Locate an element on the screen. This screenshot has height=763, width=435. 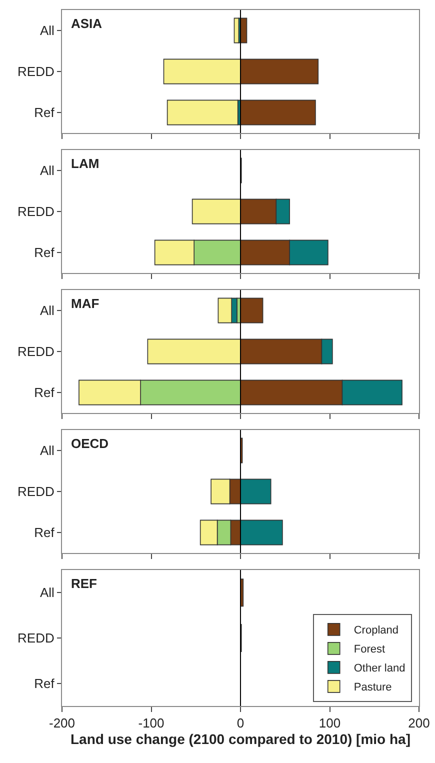
text: LAM is located at coordinates (85, 163).